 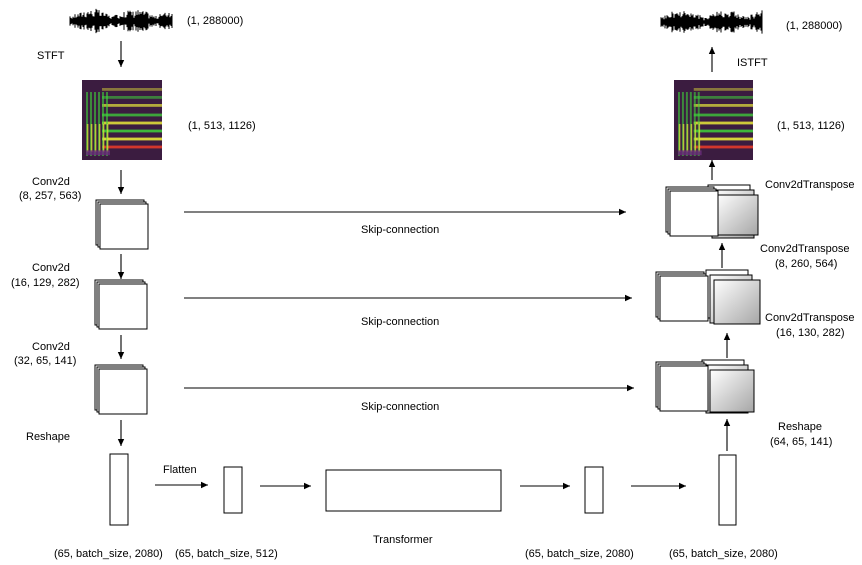 What do you see at coordinates (810, 333) in the screenshot?
I see `dec3-shape-label: (16, 130, 282)` at bounding box center [810, 333].